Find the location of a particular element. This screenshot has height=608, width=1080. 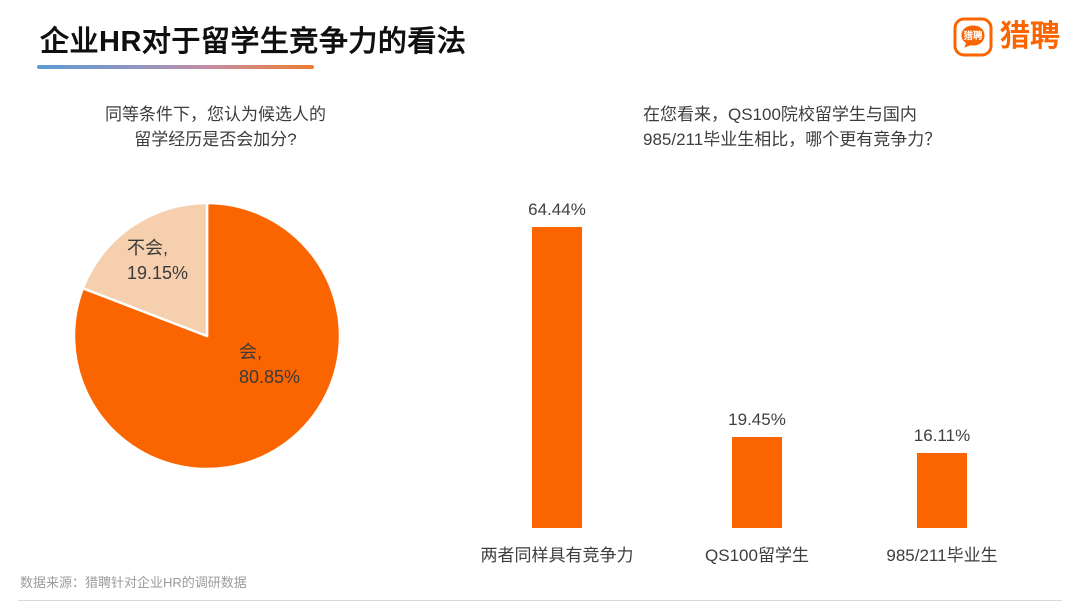

bar-value-label-0: 64.44% is located at coordinates (557, 209).